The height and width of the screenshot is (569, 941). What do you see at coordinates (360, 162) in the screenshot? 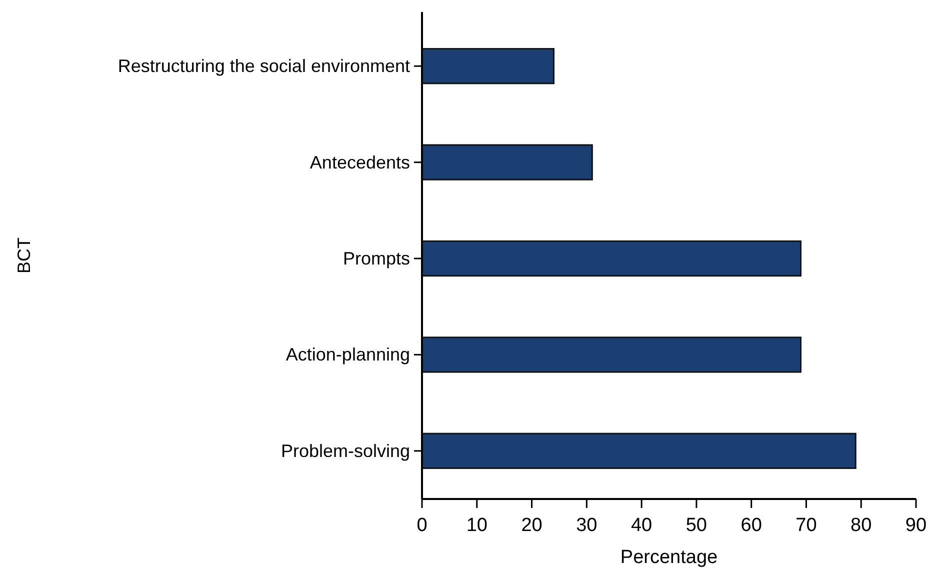
I see `y-tick-label: Antecedents` at bounding box center [360, 162].